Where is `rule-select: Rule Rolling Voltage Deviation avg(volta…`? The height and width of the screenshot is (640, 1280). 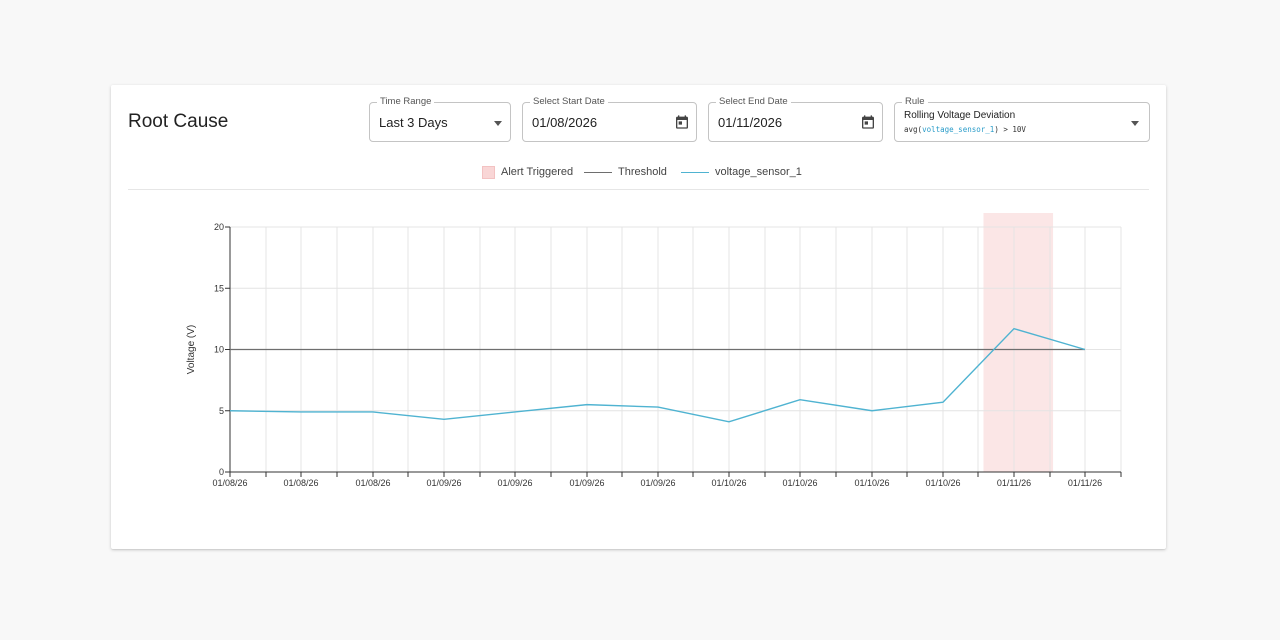 rule-select: Rule Rolling Voltage Deviation avg(volta… is located at coordinates (1022, 119).